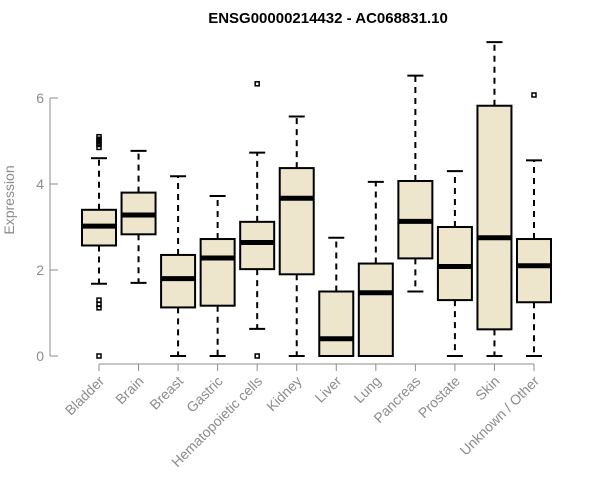 The width and height of the screenshot is (600, 500). I want to click on y-axis: 0 2 4 6, so click(47, 227).